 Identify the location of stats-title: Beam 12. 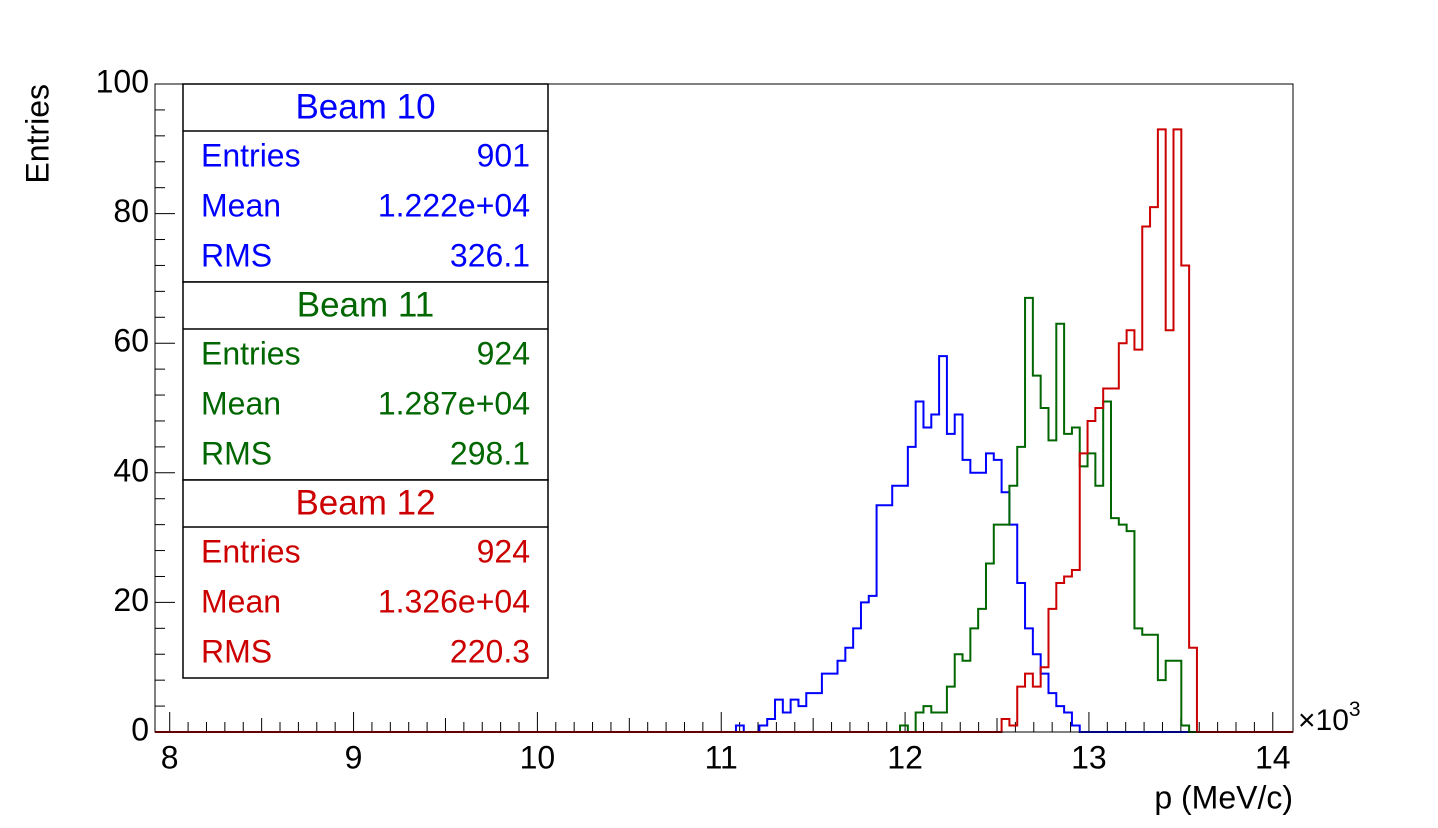
(365, 502).